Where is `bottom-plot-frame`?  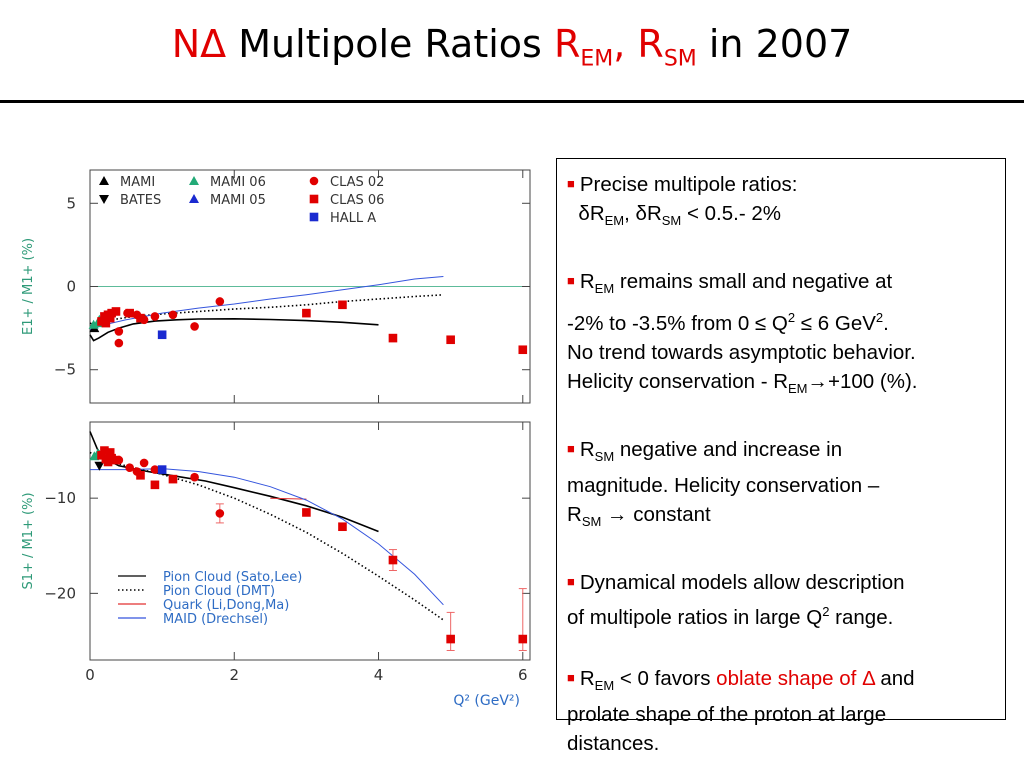
bottom-plot-frame is located at coordinates (310, 541).